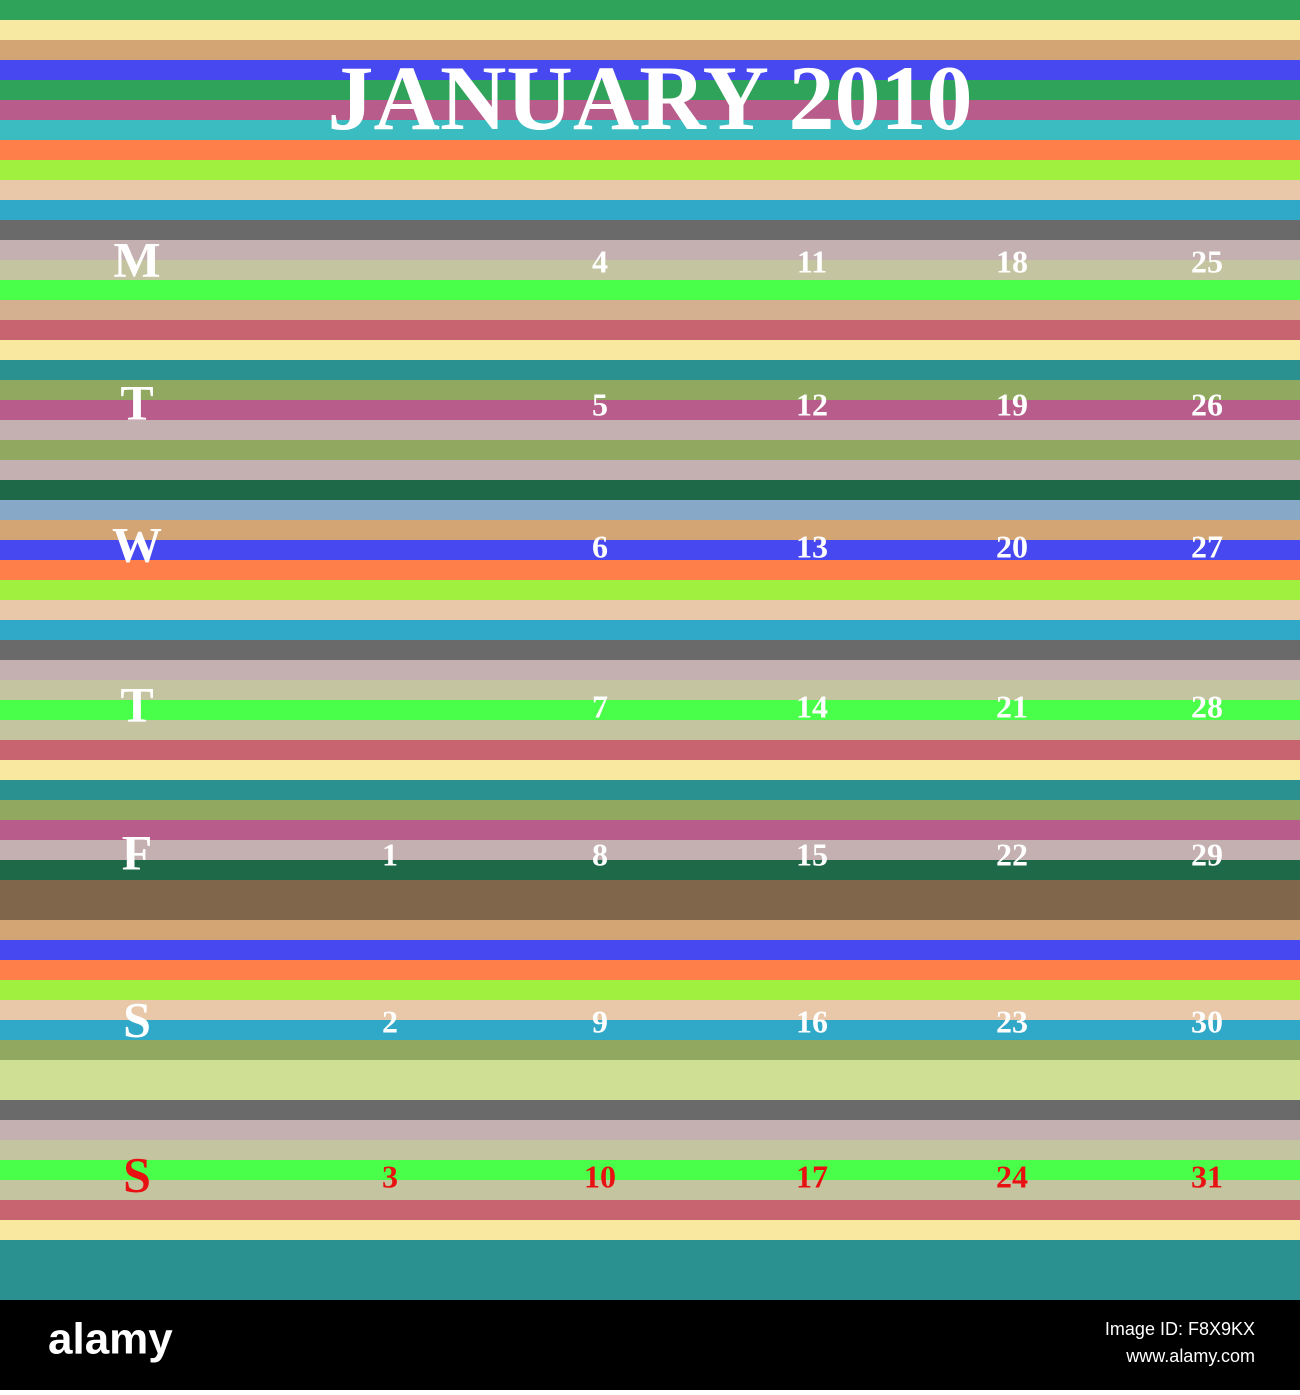  What do you see at coordinates (1207, 546) in the screenshot?
I see `date: 27` at bounding box center [1207, 546].